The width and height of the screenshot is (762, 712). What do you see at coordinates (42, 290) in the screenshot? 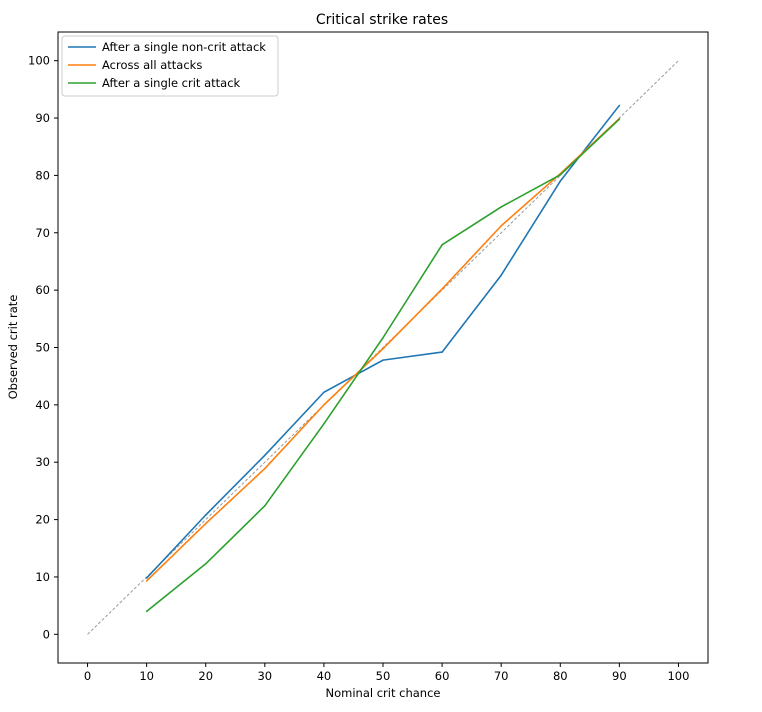
I see `y-tick-label: 60` at bounding box center [42, 290].